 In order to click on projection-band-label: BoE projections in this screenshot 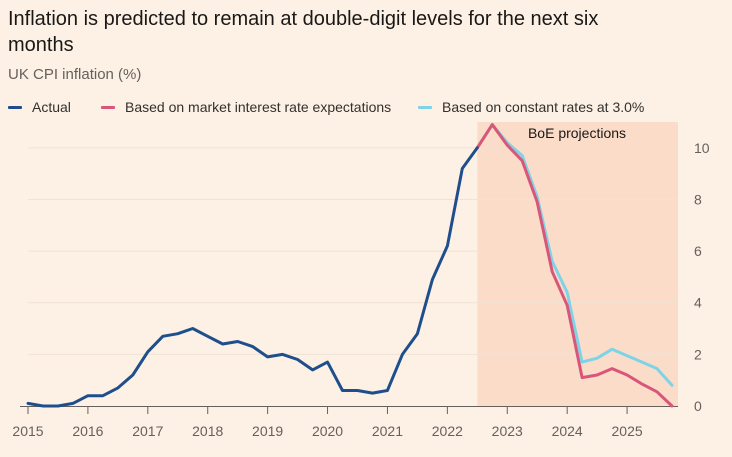, I will do `click(577, 133)`.